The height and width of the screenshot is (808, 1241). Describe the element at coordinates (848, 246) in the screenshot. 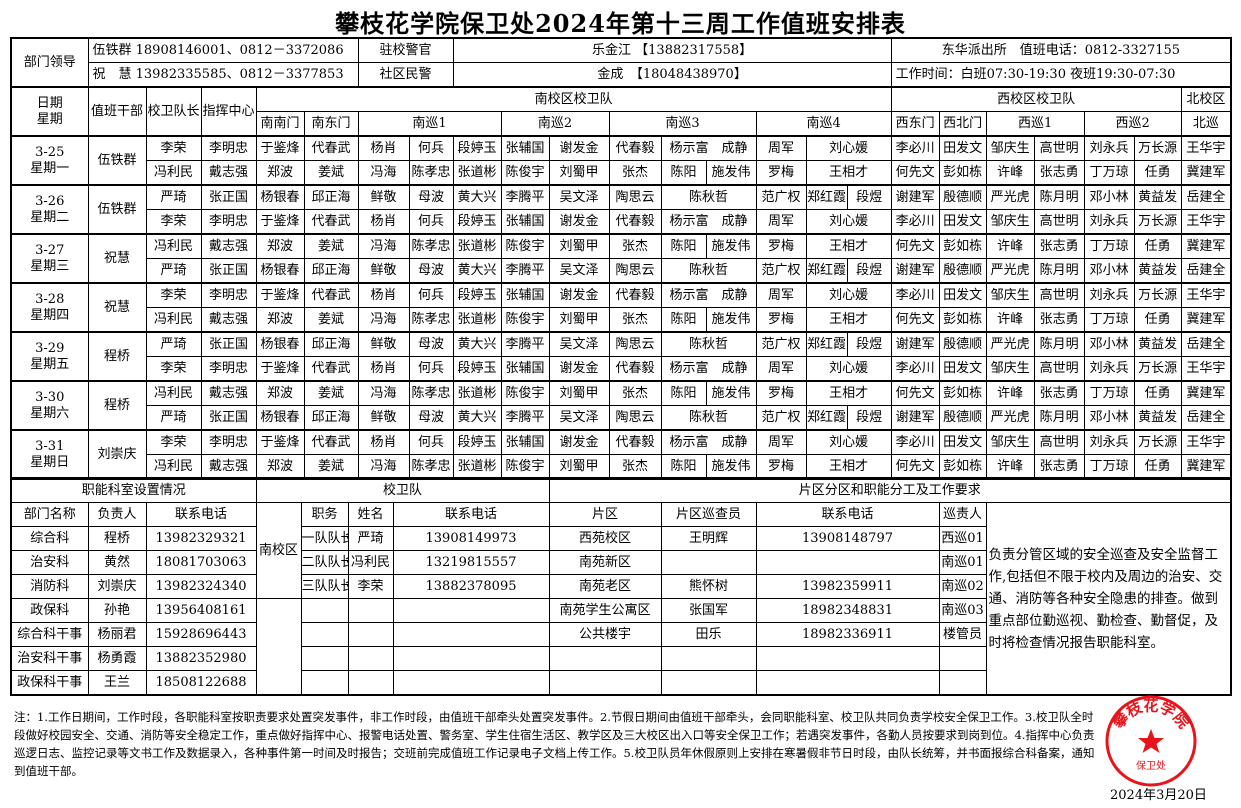

I see `staff-cell: 王相才` at that location.